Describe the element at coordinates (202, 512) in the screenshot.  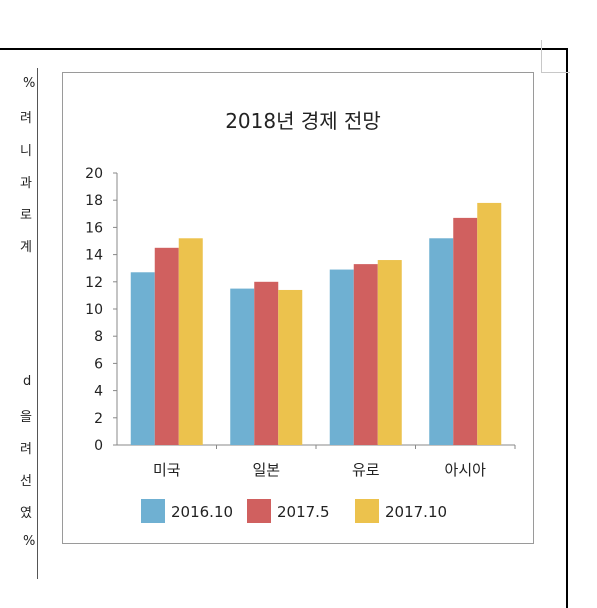
I see `legend-label: 2016.10` at that location.